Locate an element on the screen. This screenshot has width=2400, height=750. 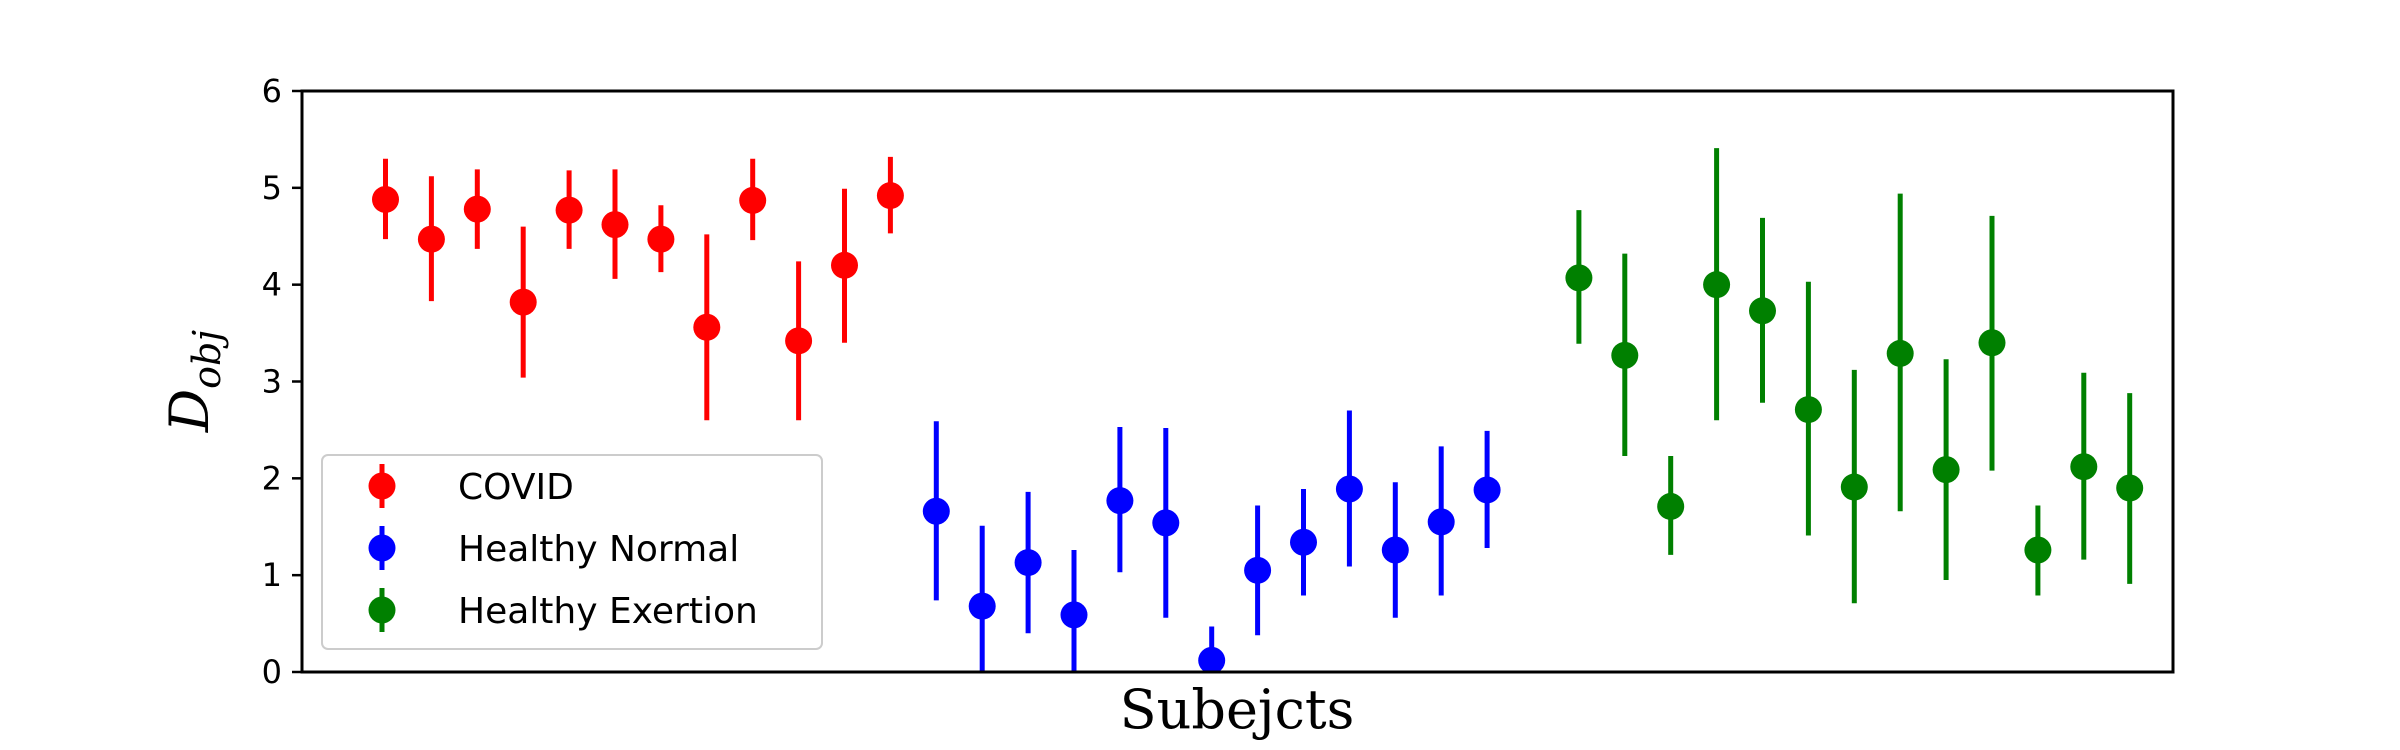
y-tick-label: 0 is located at coordinates (272, 672).